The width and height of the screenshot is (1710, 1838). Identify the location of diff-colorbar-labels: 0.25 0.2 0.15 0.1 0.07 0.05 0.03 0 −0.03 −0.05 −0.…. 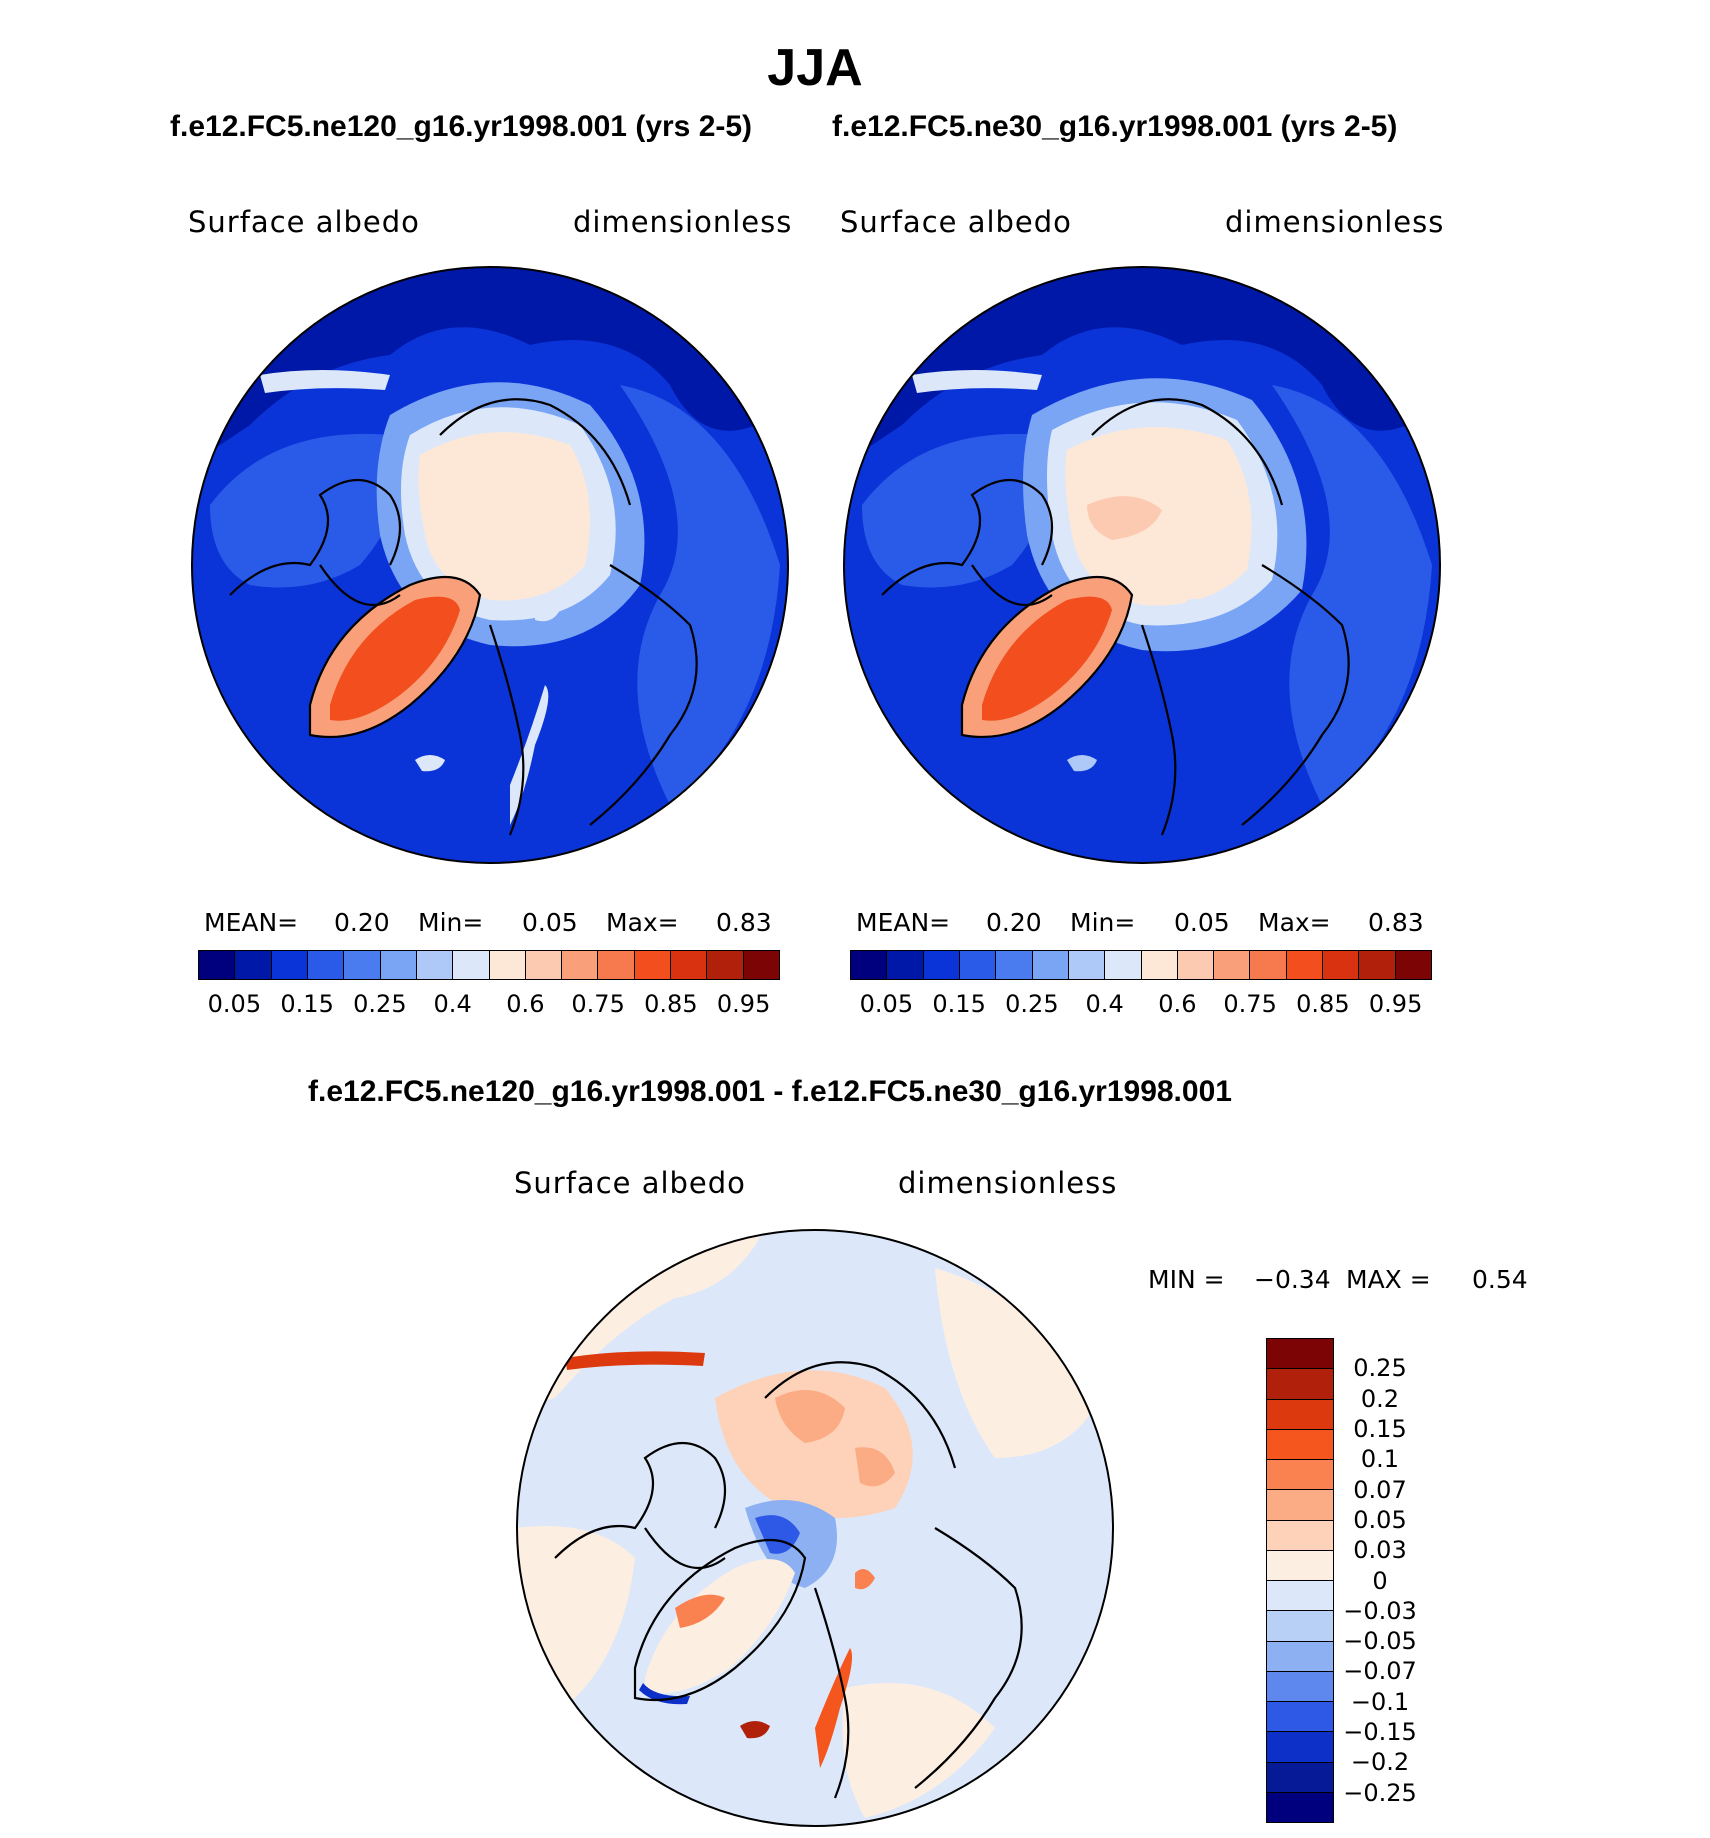
(1380, 1580).